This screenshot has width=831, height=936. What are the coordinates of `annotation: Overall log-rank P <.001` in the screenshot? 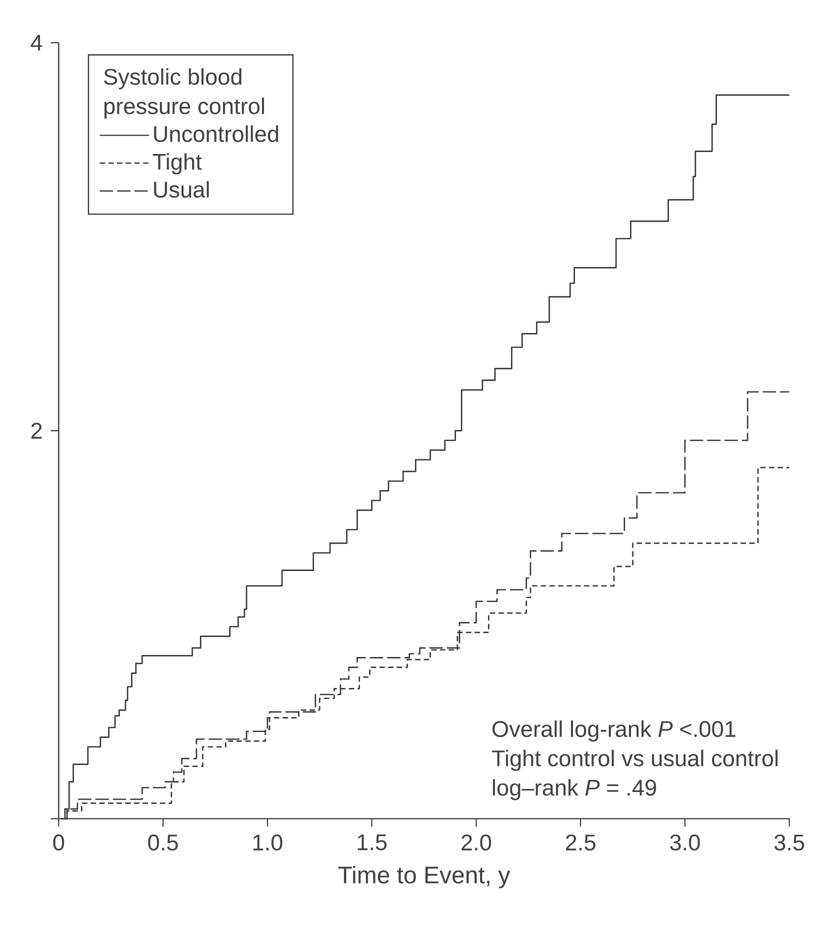 It's located at (614, 731).